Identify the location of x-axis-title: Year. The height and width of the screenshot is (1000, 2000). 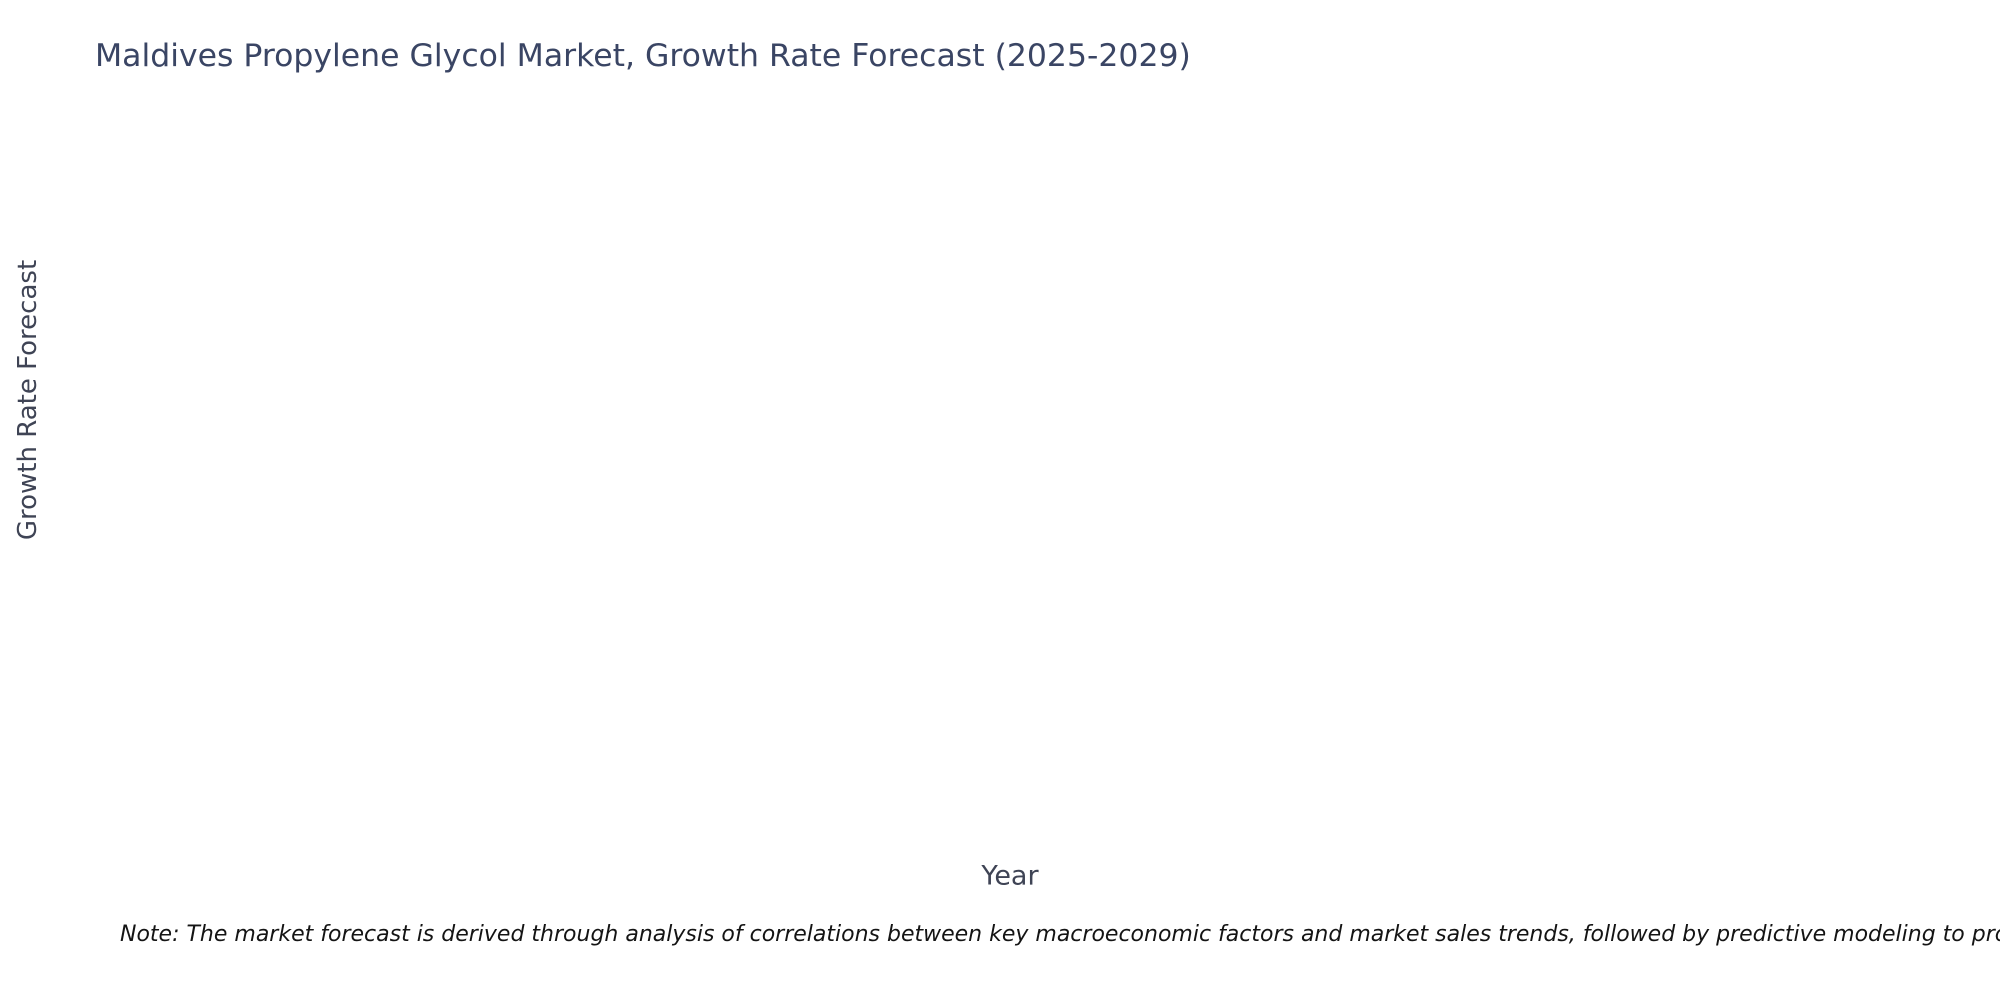
(1010, 876).